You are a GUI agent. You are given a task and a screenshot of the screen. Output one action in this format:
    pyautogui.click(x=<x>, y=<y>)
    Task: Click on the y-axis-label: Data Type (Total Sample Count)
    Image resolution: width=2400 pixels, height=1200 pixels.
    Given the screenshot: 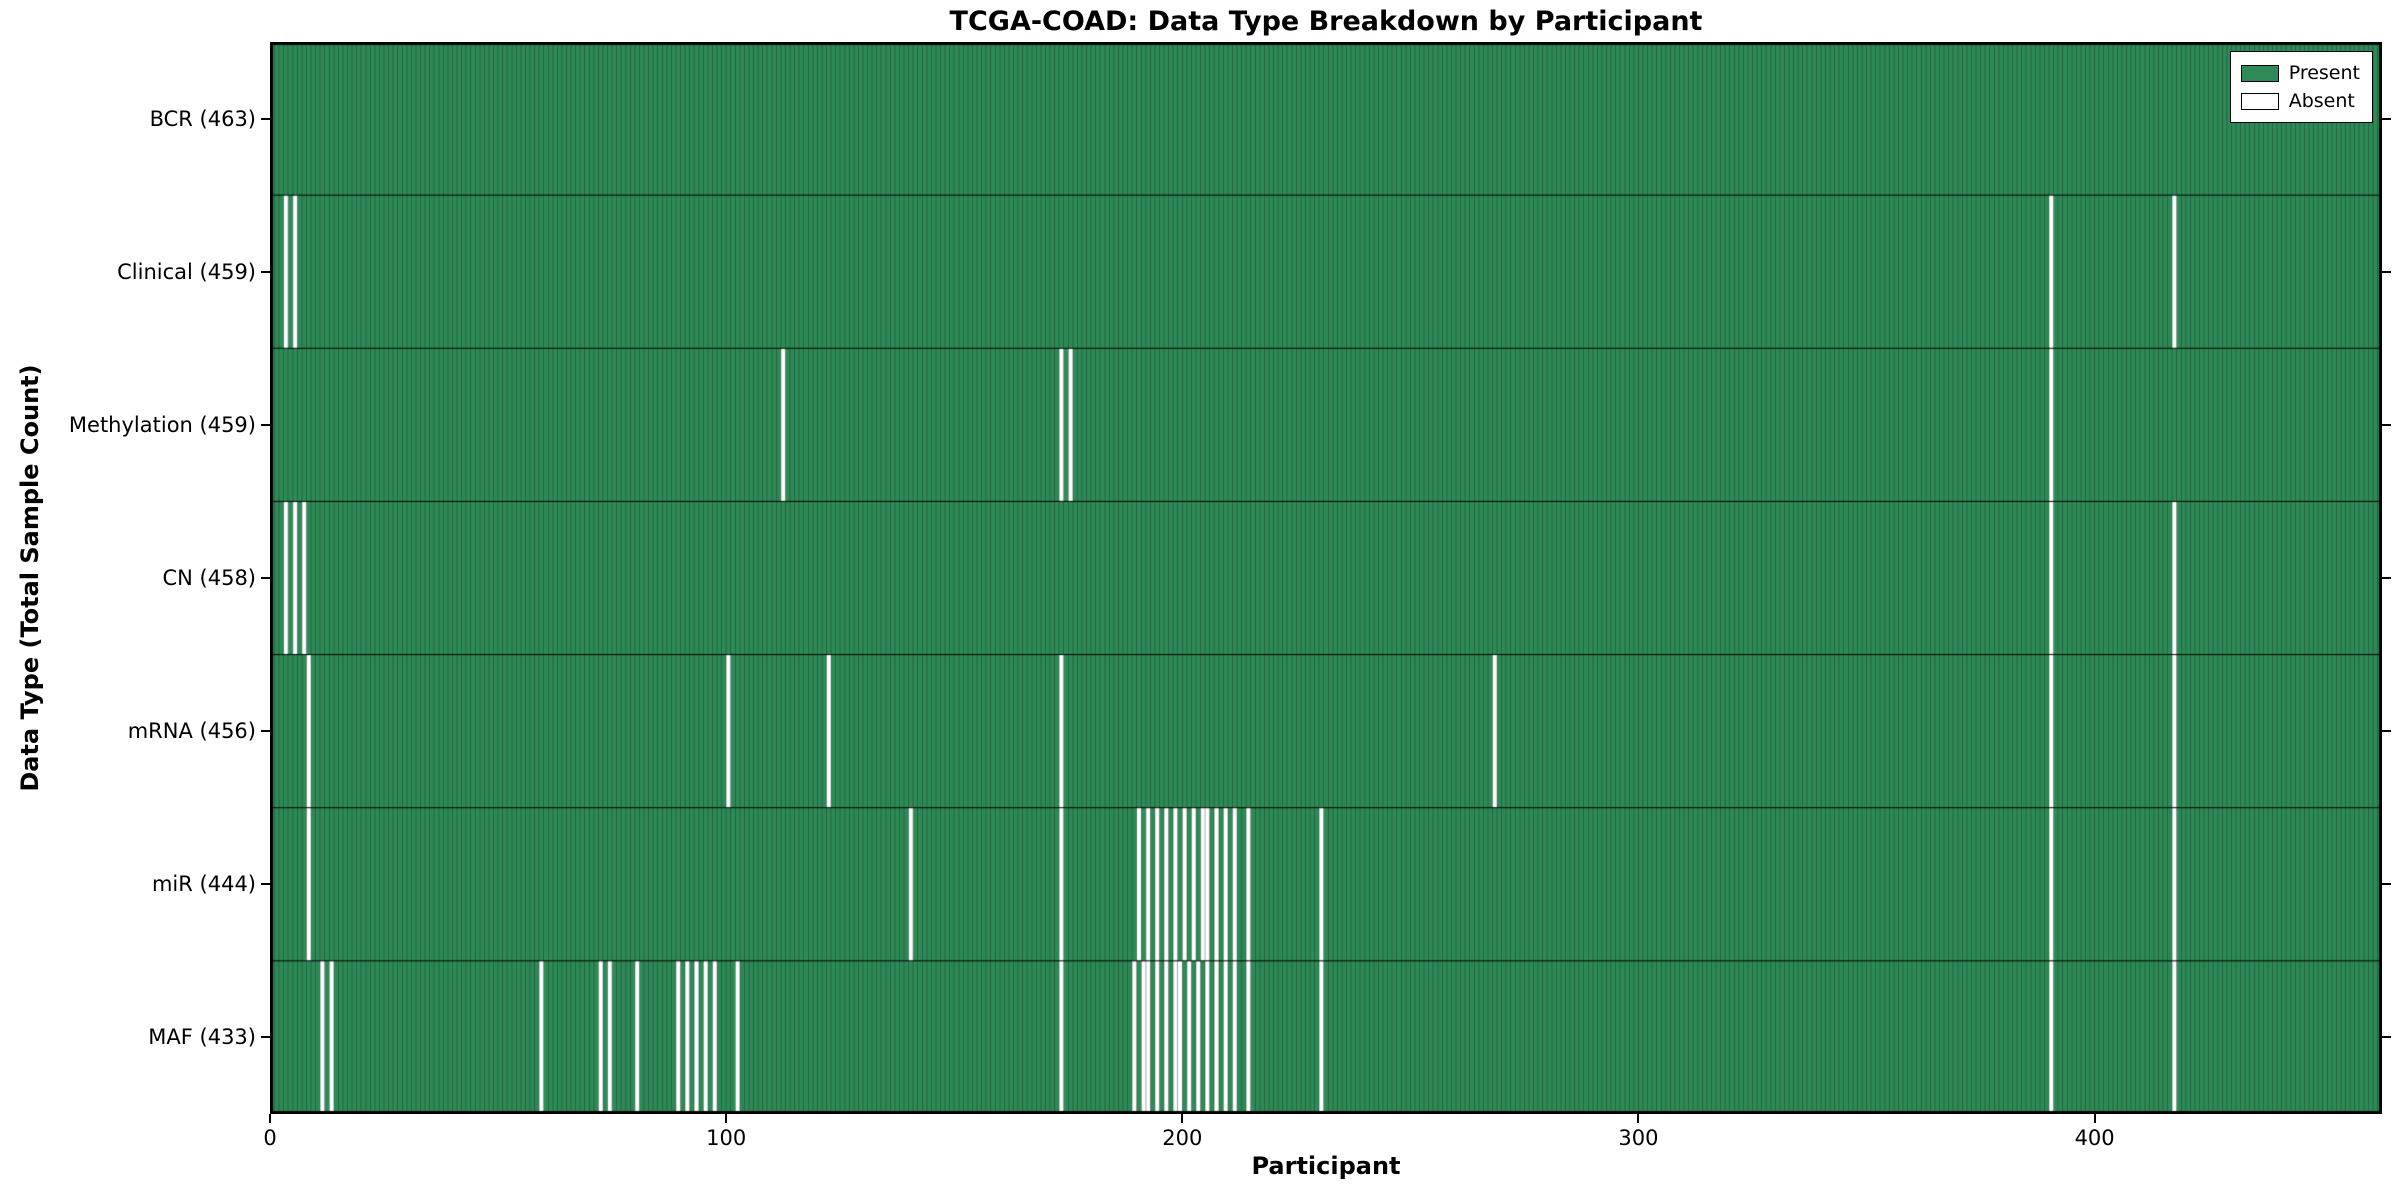 What is the action you would take?
    pyautogui.click(x=30, y=578)
    